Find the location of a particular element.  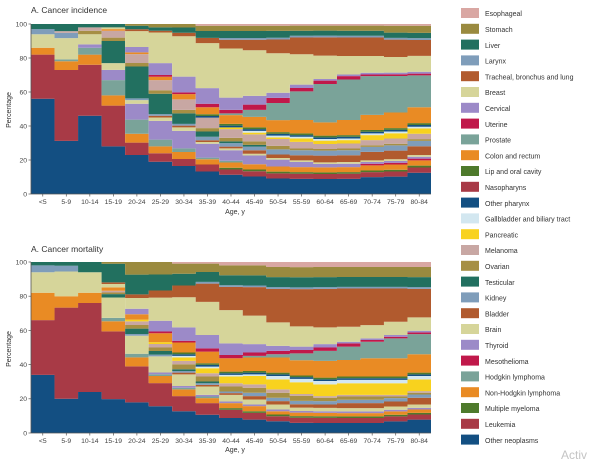

legend-item-pancreatic: Pancreatic is located at coordinates (490, 234).